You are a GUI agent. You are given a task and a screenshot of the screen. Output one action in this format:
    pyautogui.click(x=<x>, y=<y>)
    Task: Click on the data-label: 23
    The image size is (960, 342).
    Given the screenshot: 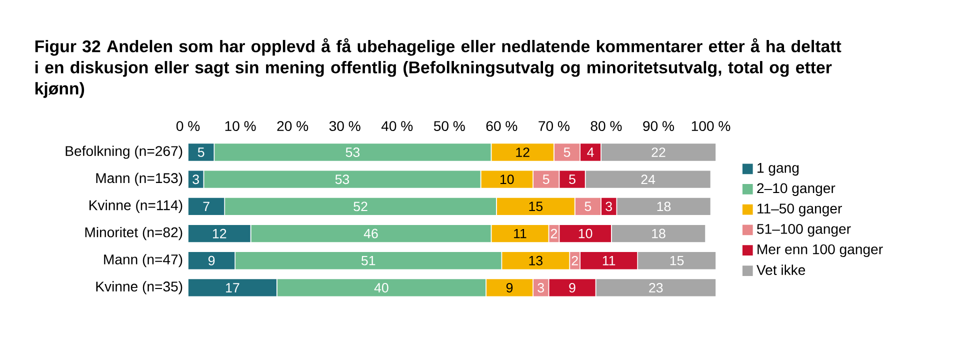 What is the action you would take?
    pyautogui.click(x=656, y=287)
    